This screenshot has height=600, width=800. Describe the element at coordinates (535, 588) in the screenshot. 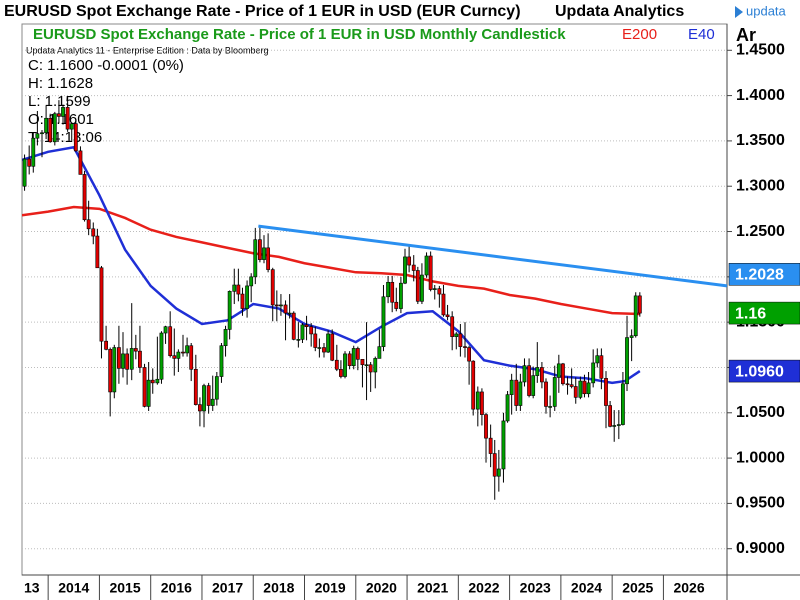

I see `x-tick-label: 2023` at that location.